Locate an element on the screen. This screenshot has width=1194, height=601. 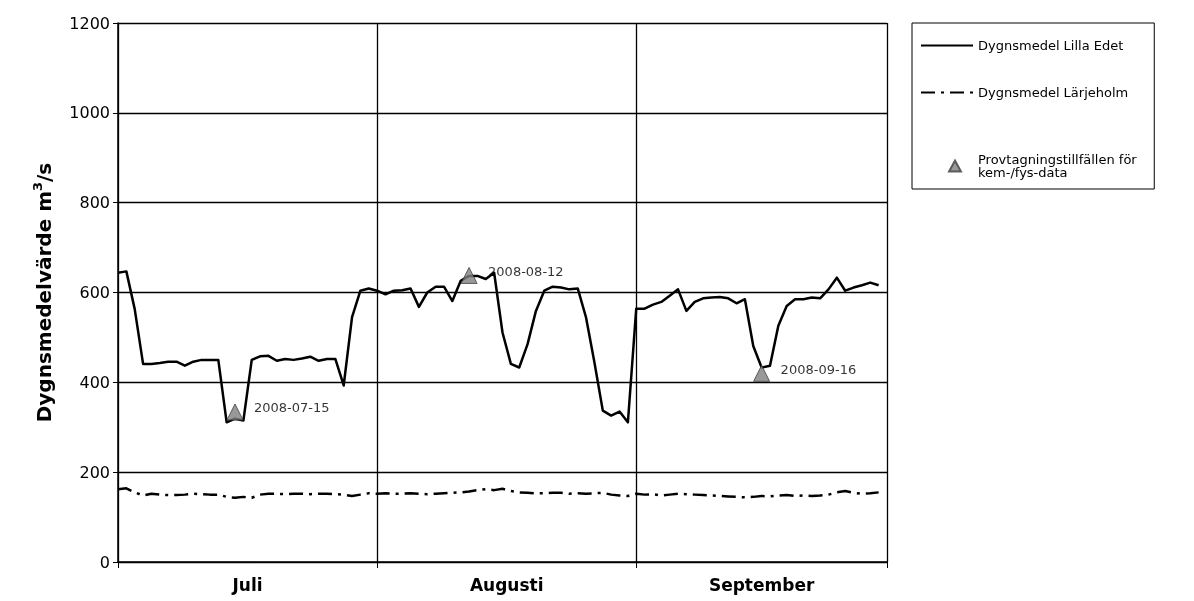
annotation: 2008-07-15 is located at coordinates (292, 408).